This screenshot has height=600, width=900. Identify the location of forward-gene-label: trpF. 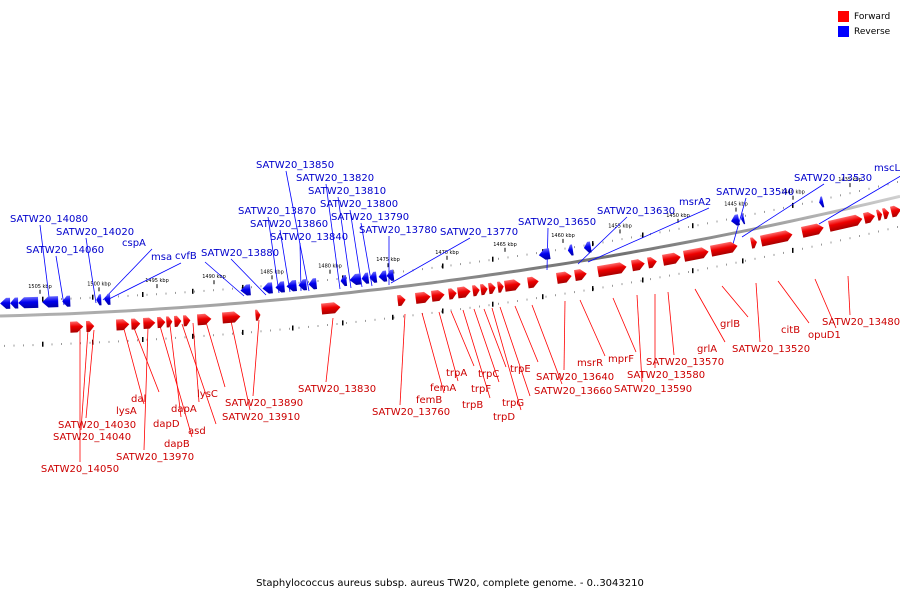
(481, 389).